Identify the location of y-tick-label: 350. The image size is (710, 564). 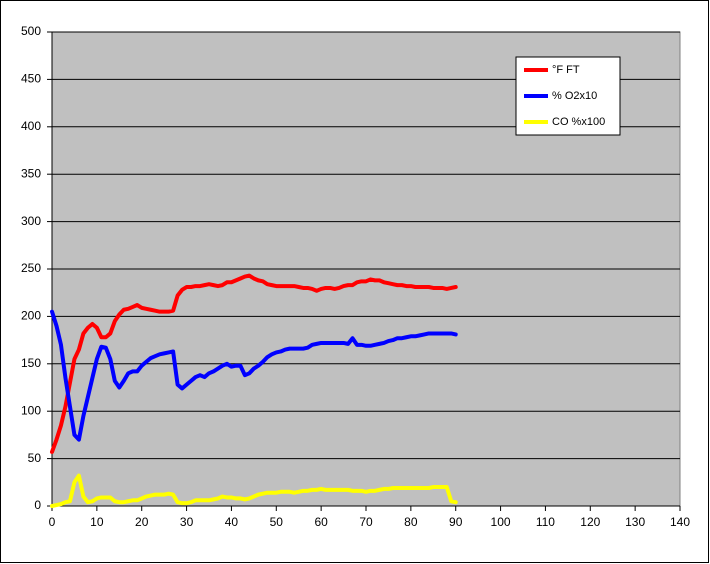
(31, 173).